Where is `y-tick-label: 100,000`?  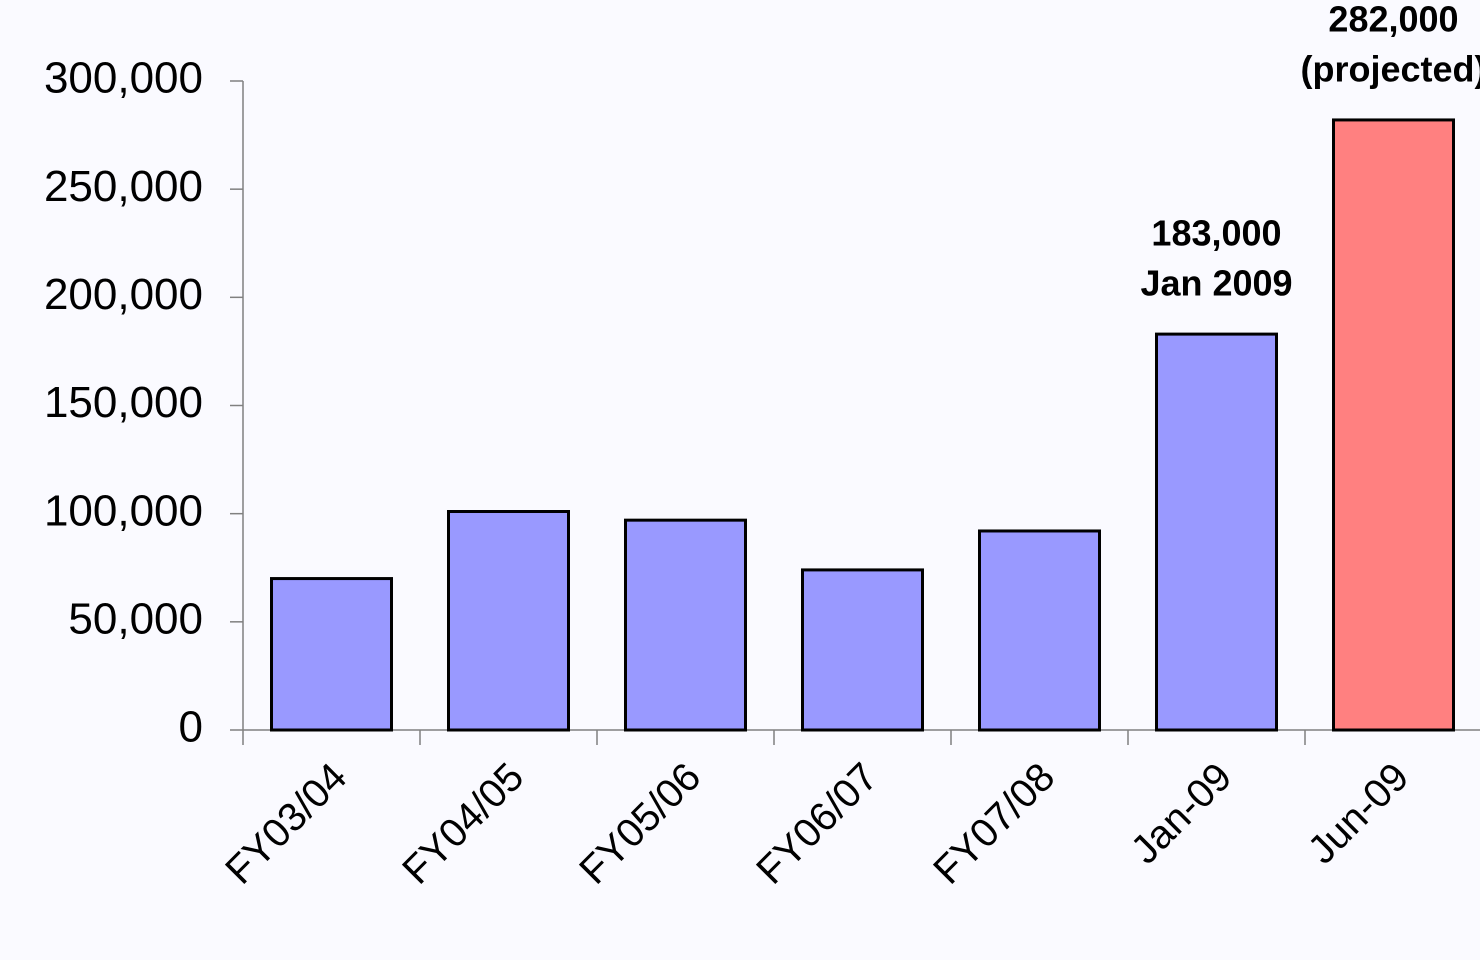
y-tick-label: 100,000 is located at coordinates (123, 510).